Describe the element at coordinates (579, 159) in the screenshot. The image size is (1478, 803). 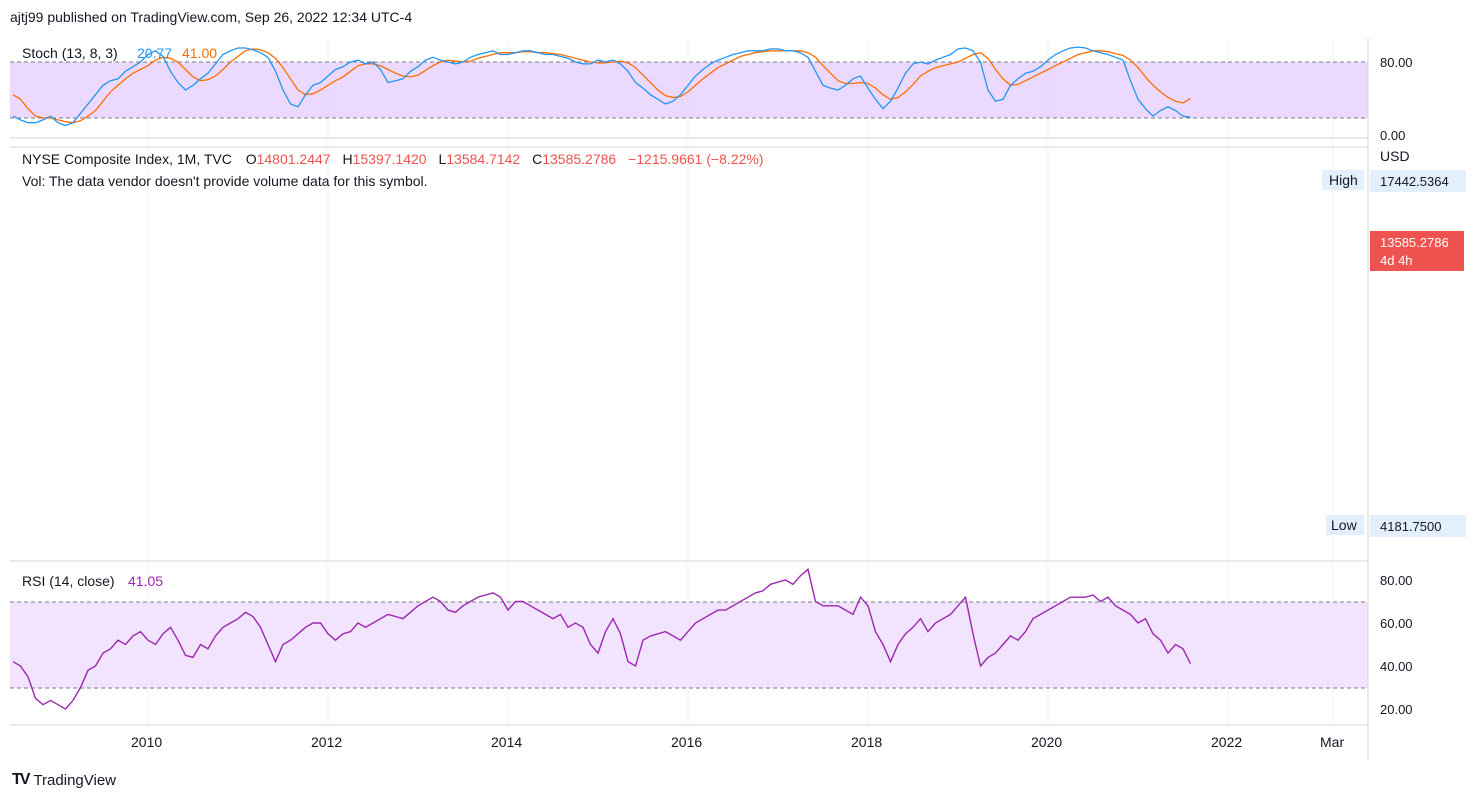
I see `close-value: 13585.2786` at that location.